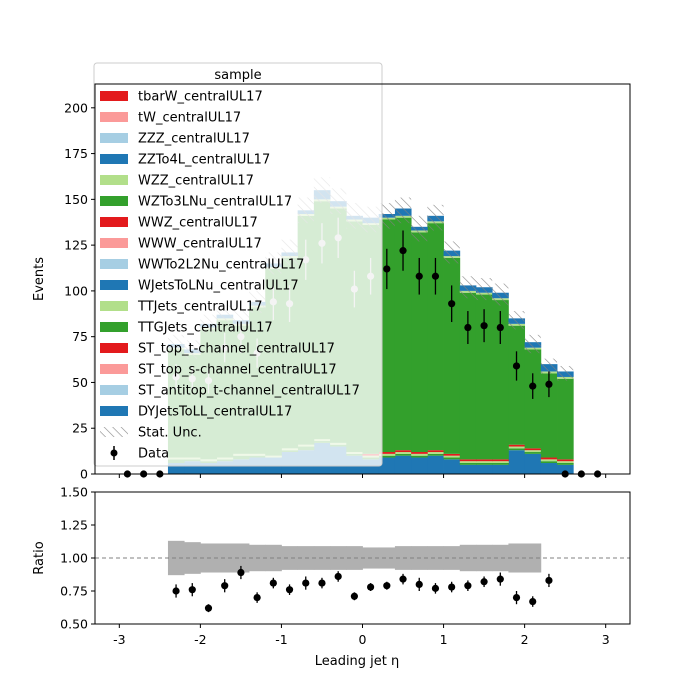  I want to click on legend-label: tW_centralUL17, so click(189, 118).